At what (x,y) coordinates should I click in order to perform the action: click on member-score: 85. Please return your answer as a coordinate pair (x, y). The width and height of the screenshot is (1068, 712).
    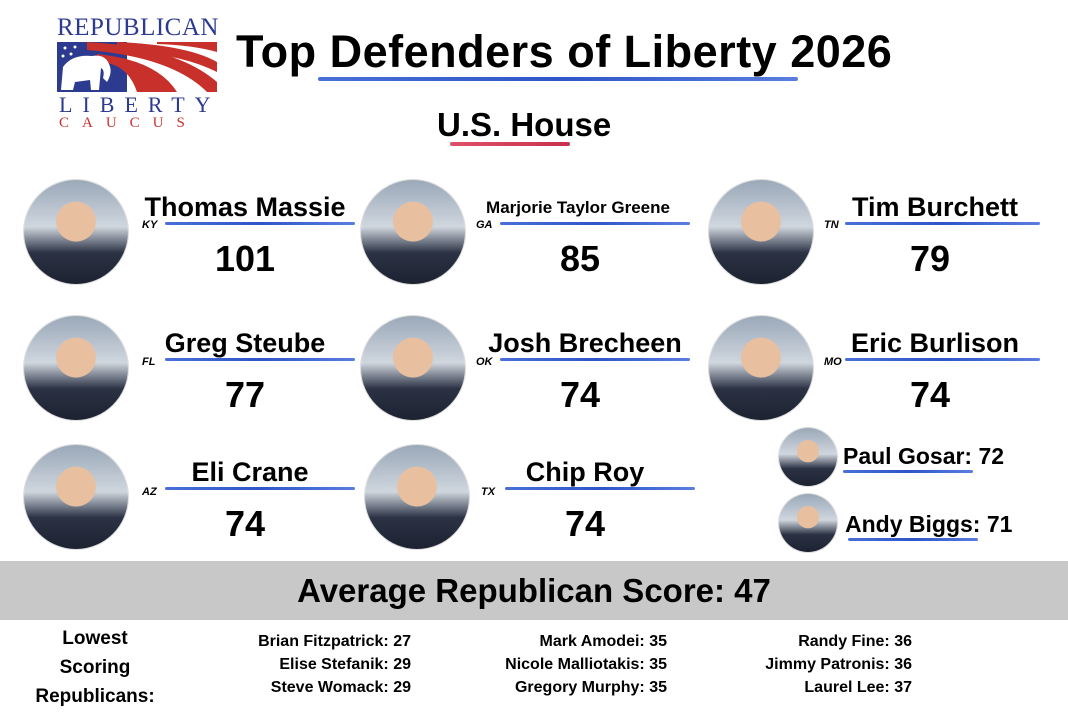
    Looking at the image, I should click on (580, 258).